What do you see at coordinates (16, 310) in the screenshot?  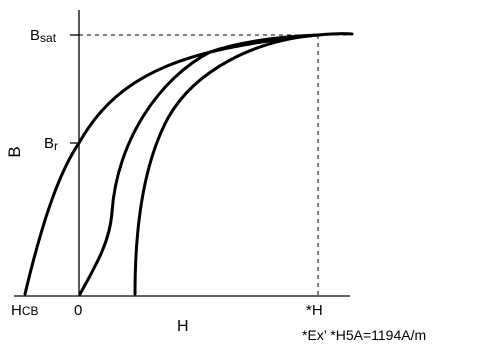 I see `hcb-label-main: H` at bounding box center [16, 310].